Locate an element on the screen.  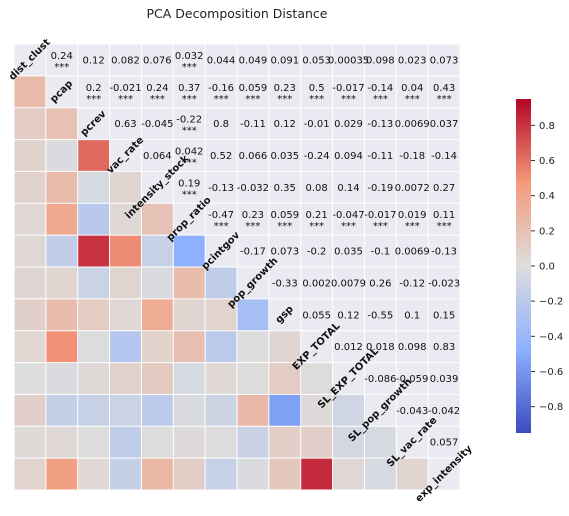
colorbar-tick-label: 0.4 is located at coordinates (547, 196).